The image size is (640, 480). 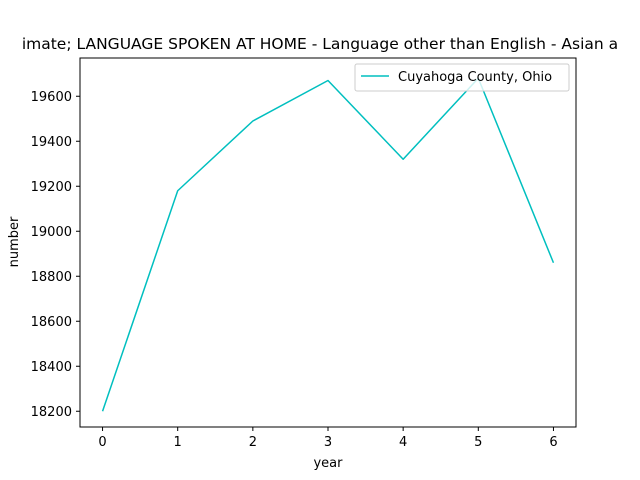 What do you see at coordinates (403, 442) in the screenshot?
I see `x-tick-label: 4` at bounding box center [403, 442].